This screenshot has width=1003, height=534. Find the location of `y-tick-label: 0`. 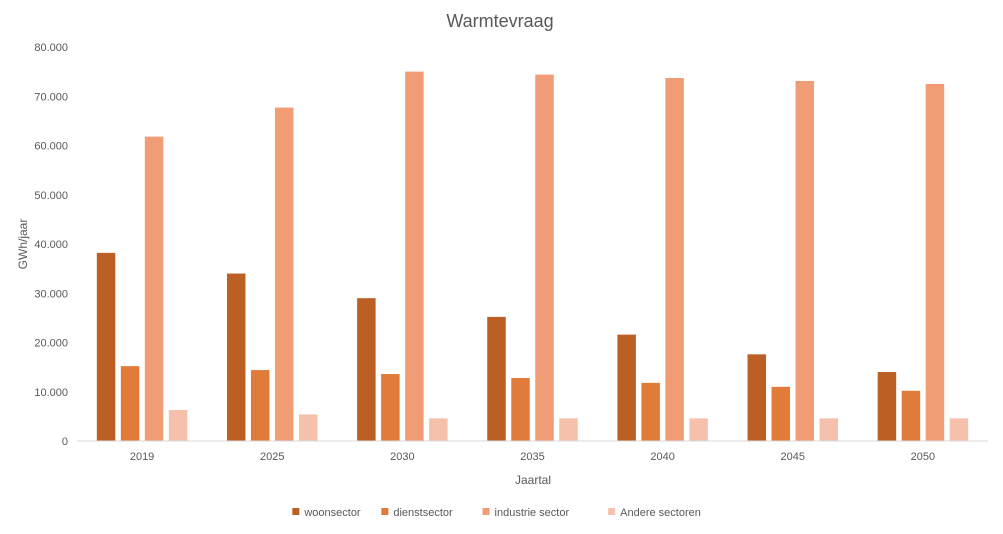

y-tick-label: 0 is located at coordinates (65, 442).